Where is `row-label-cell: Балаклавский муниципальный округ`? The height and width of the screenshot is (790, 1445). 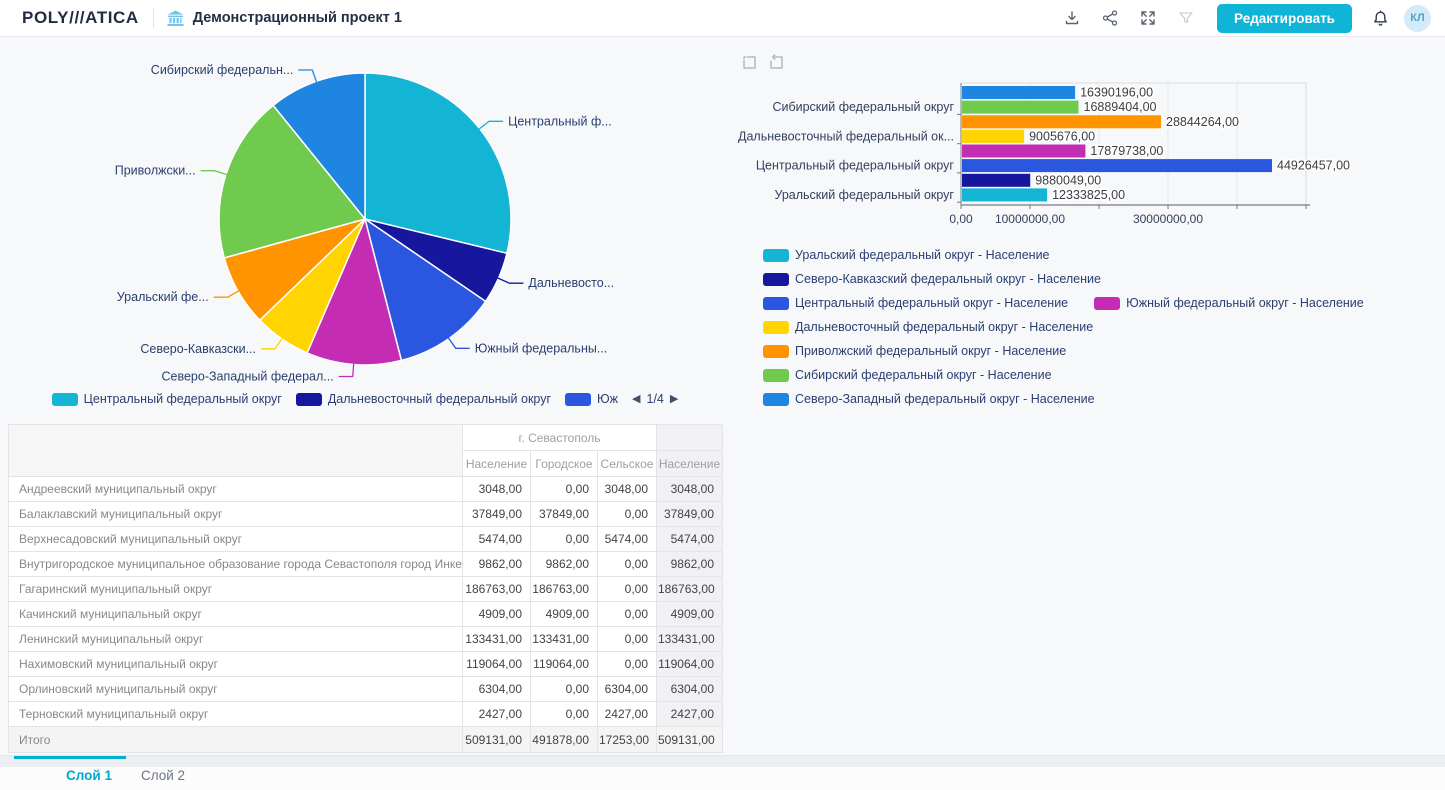
row-label-cell: Балаклавский муниципальный округ is located at coordinates (235, 514).